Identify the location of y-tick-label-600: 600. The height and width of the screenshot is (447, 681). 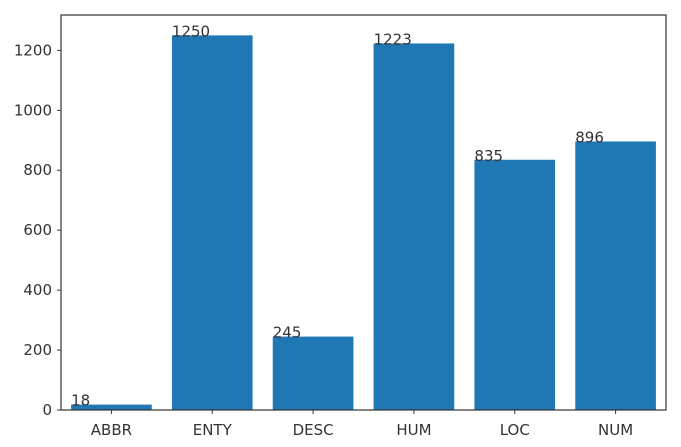
(37, 230).